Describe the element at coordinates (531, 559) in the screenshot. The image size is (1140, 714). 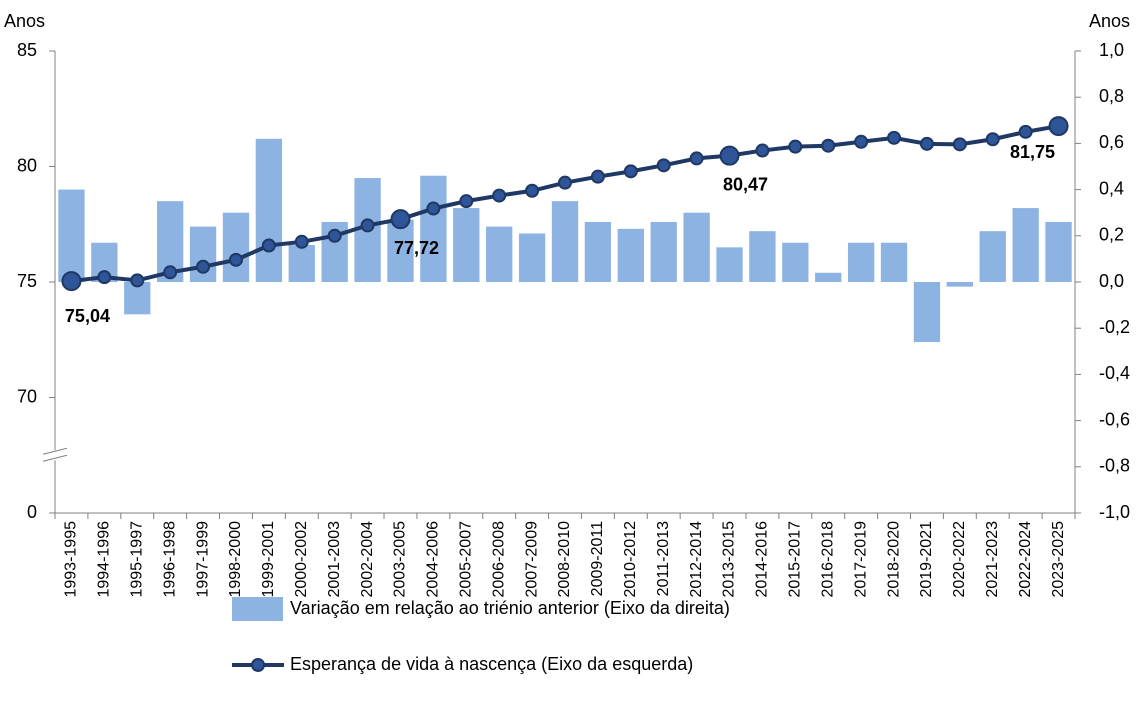
I see `x-tick-label: 2007-2009` at that location.